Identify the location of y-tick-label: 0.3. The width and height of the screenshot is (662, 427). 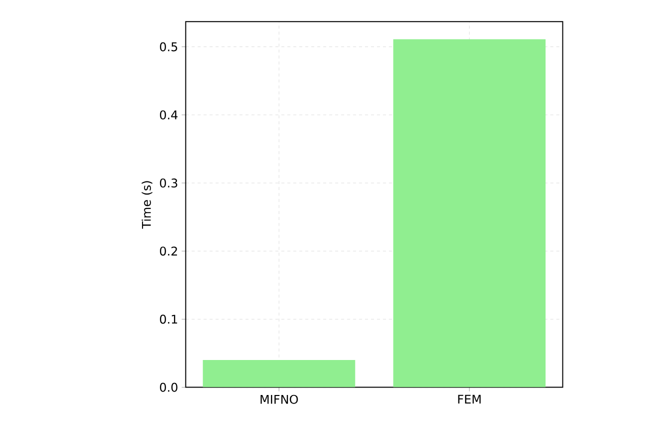
(169, 183).